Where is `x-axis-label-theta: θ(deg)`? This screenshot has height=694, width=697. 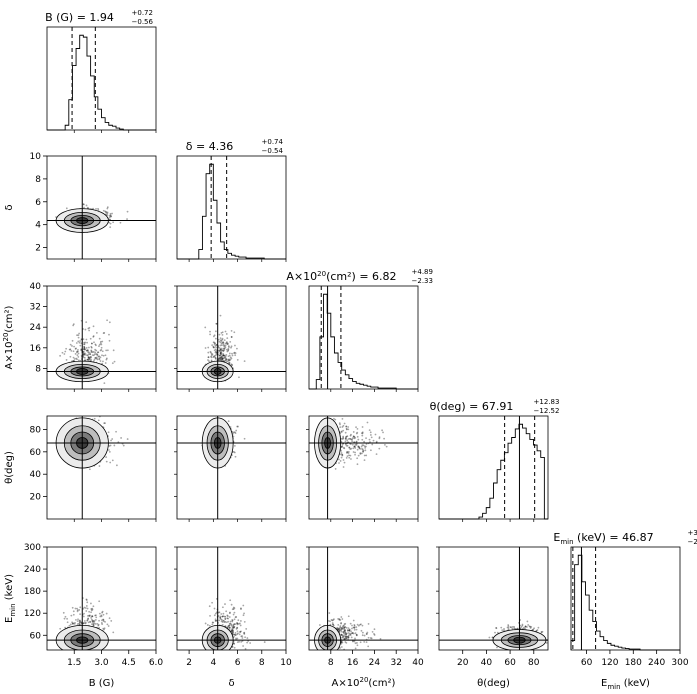
x-axis-label-theta: θ(deg) is located at coordinates (493, 683).